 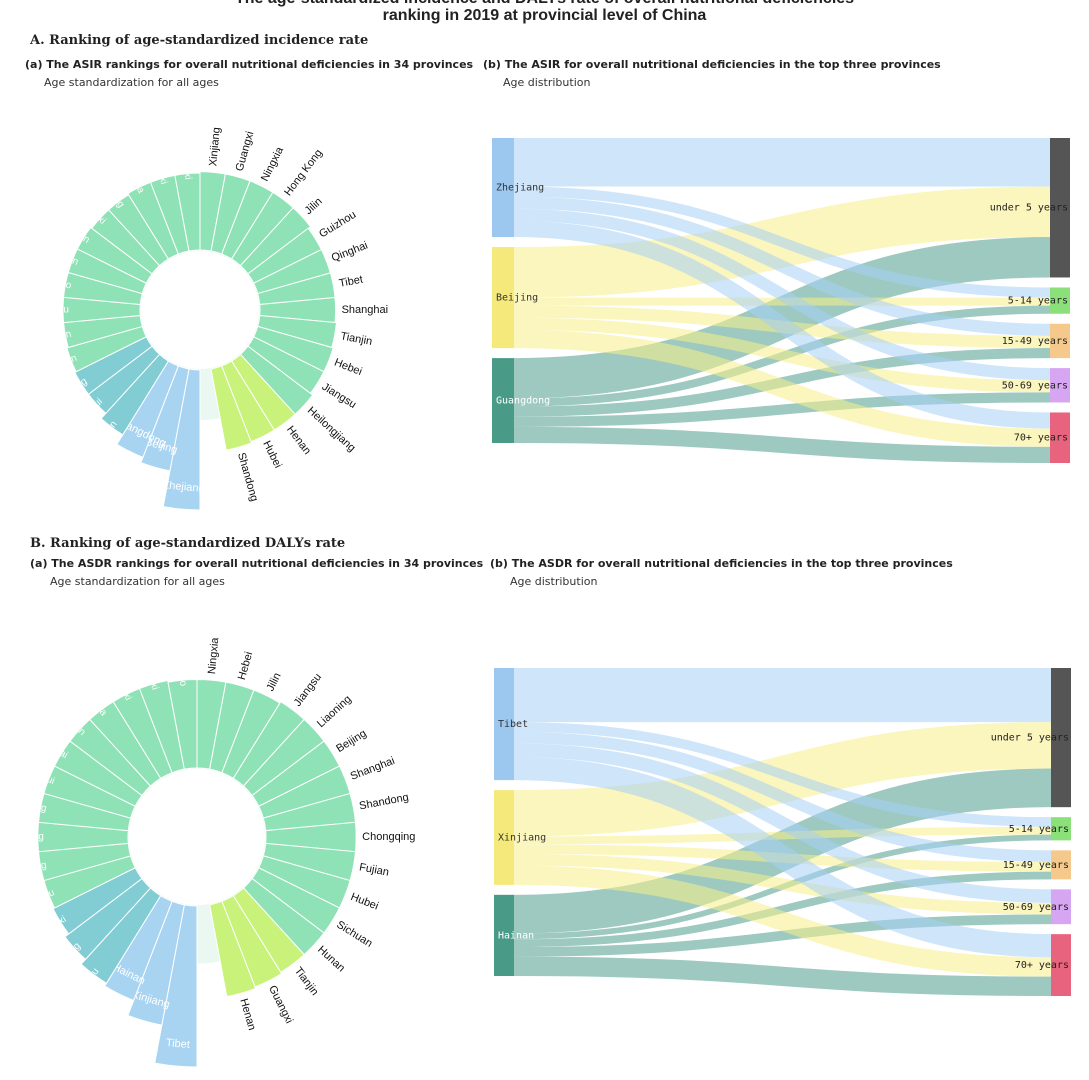 I want to click on asdr-label-liaoning: Liaoning, so click(x=334, y=711).